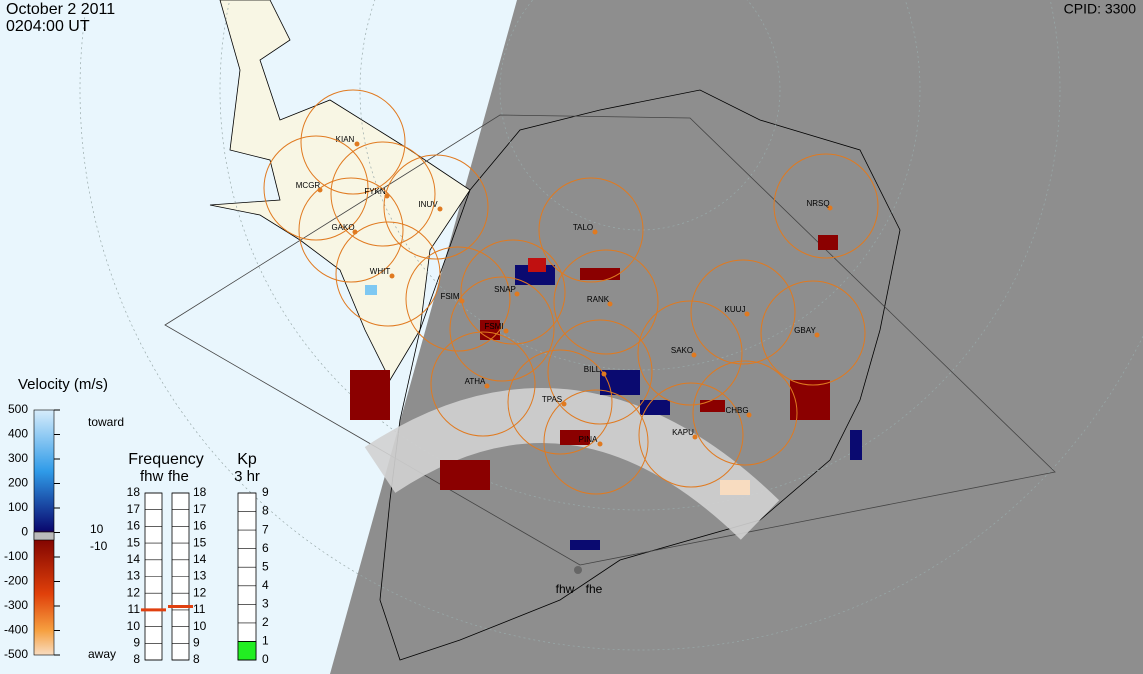  What do you see at coordinates (682, 350) in the screenshot?
I see `station-label: SAKO` at bounding box center [682, 350].